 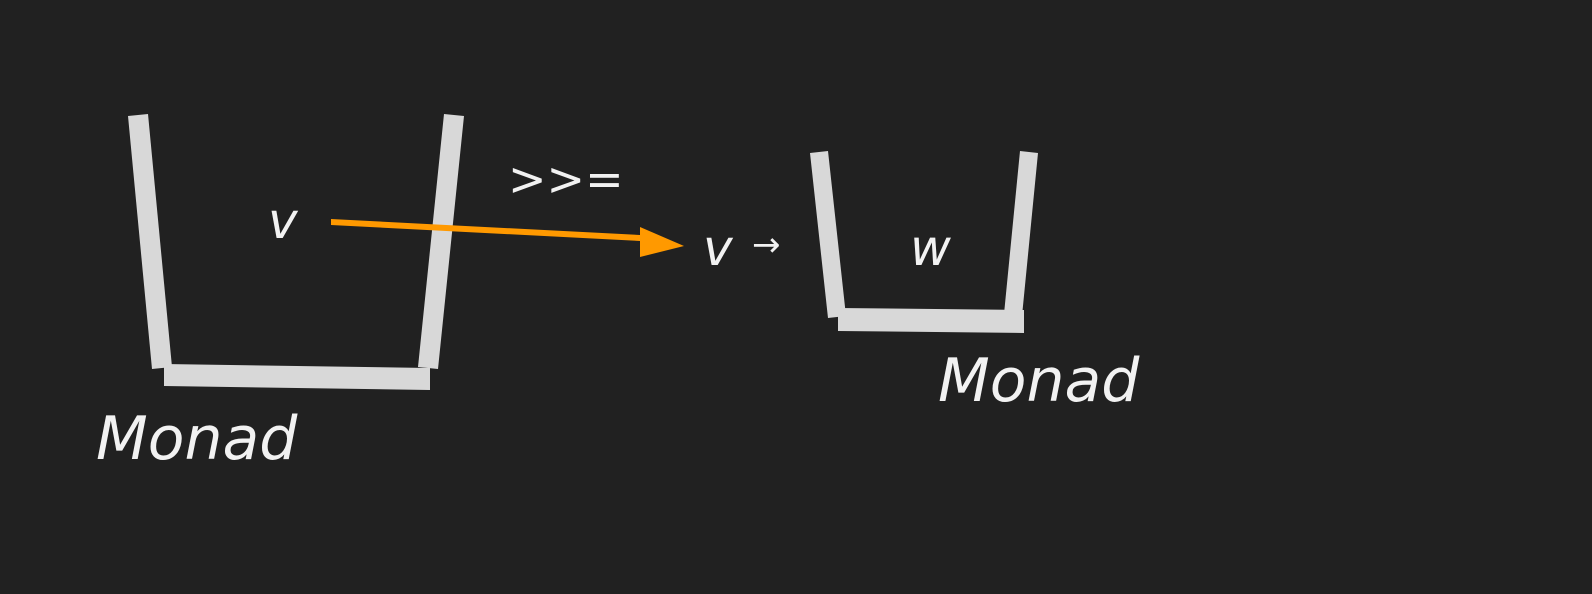 I want to click on bind-operator-label: >>=, so click(x=566, y=179).